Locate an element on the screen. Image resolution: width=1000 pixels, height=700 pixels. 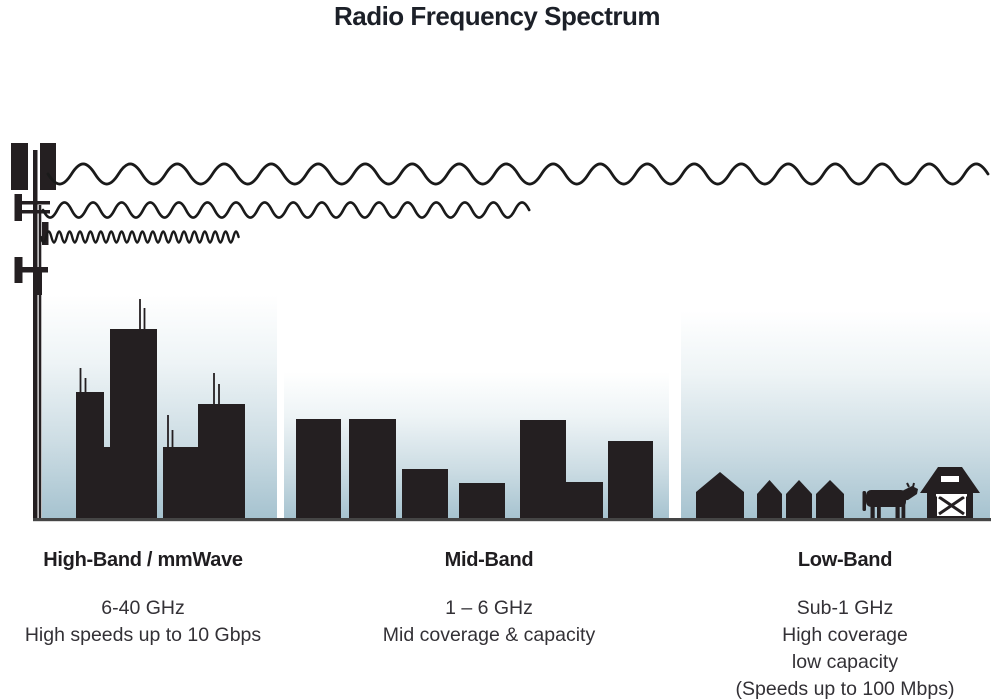
band-detail: High coverage is located at coordinates (845, 635).